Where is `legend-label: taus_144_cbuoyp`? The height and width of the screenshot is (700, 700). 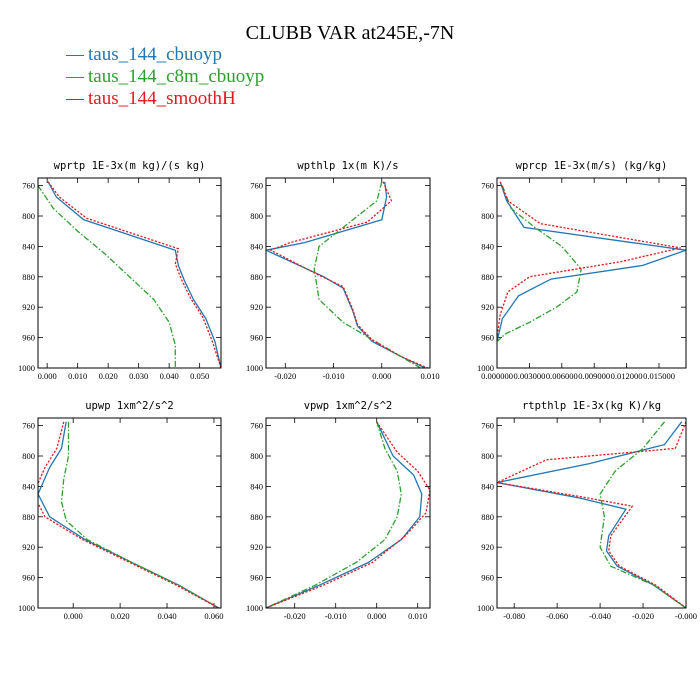 legend-label: taus_144_cbuoyp is located at coordinates (155, 54).